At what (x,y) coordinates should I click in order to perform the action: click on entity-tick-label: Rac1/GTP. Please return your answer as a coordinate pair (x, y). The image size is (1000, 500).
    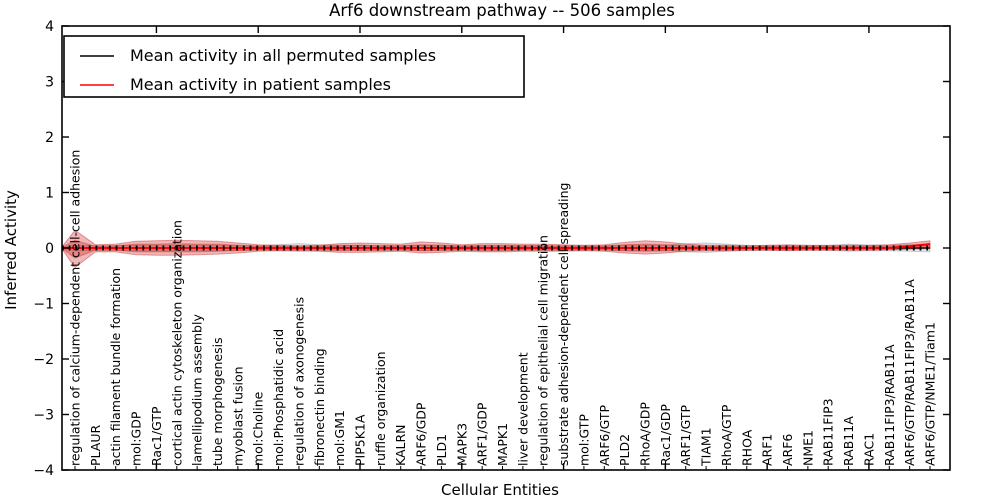
    Looking at the image, I should click on (156, 436).